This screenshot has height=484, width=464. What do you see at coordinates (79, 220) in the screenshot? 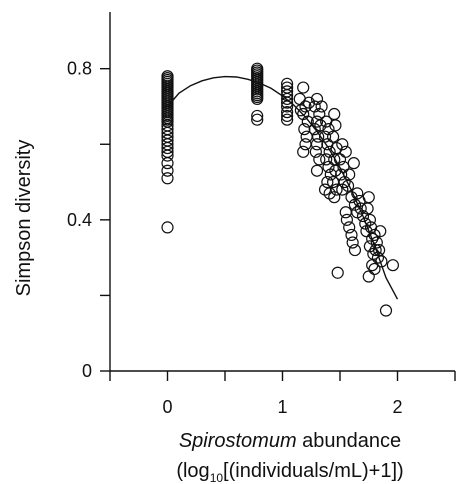
I see `y-tick-label: 0.4` at bounding box center [79, 220].